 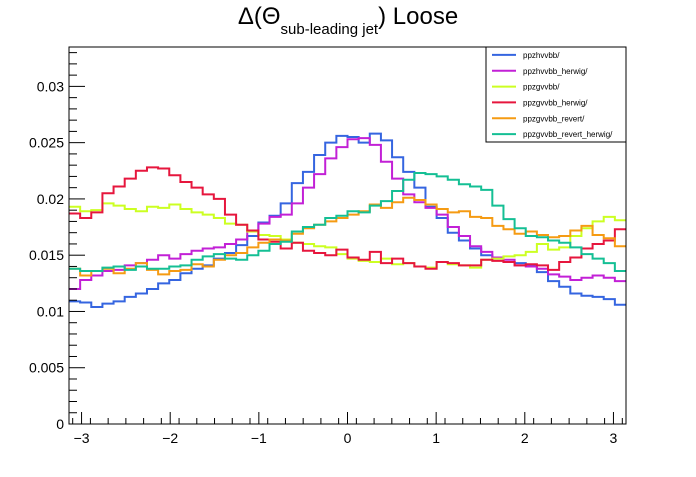 I want to click on x-tick-label: −2, so click(x=170, y=438).